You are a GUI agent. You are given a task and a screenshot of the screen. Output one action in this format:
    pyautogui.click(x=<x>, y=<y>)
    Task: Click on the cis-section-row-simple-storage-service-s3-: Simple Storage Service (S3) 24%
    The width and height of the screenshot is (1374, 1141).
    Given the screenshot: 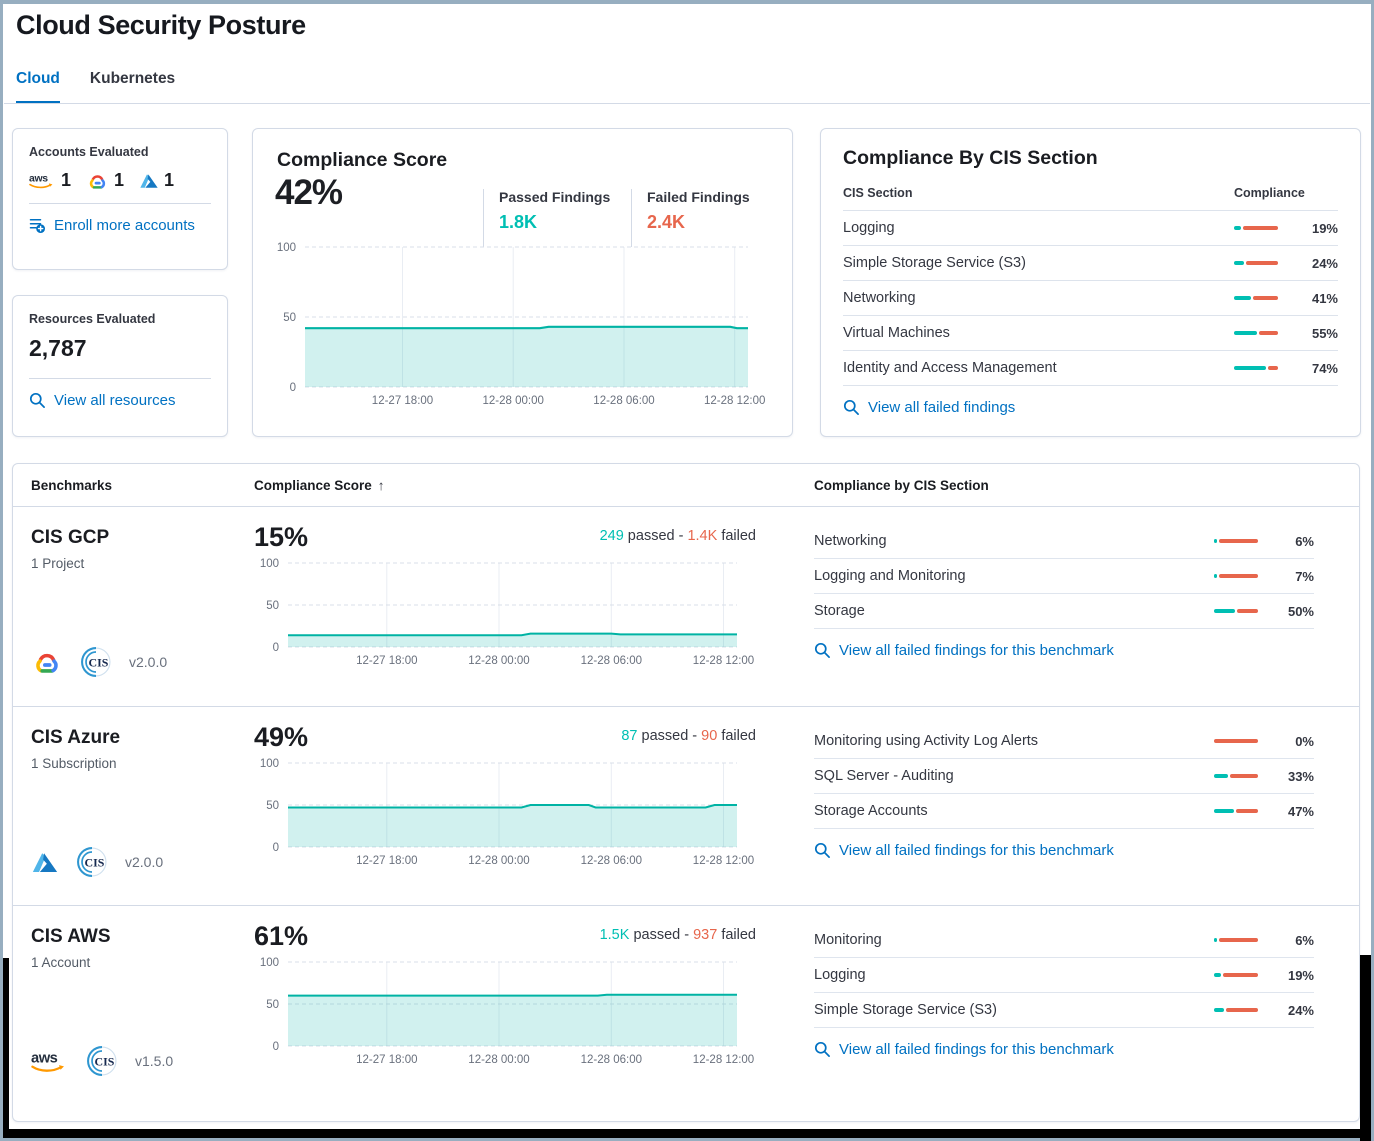 What is the action you would take?
    pyautogui.click(x=1064, y=1010)
    